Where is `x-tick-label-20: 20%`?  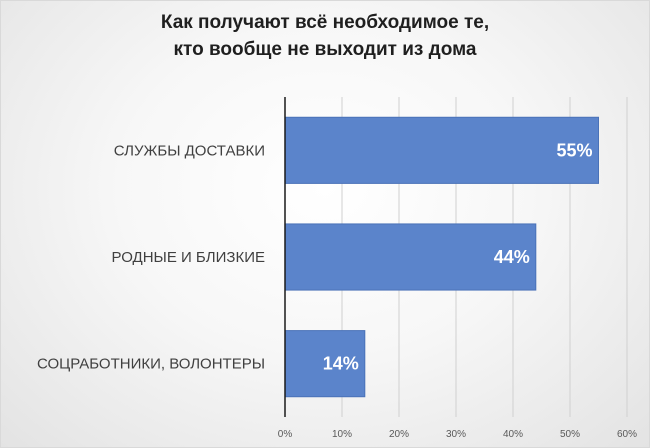 x-tick-label-20: 20% is located at coordinates (399, 434).